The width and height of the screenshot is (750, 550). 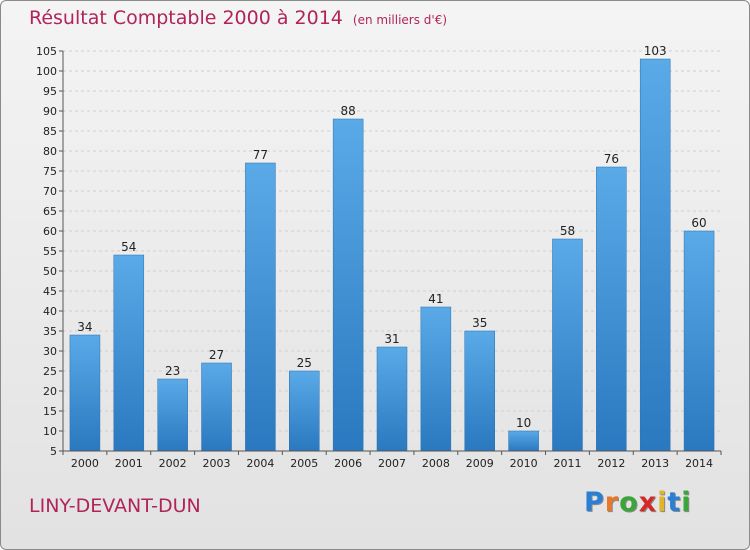 I want to click on x-tick-label: 2007, so click(x=392, y=463).